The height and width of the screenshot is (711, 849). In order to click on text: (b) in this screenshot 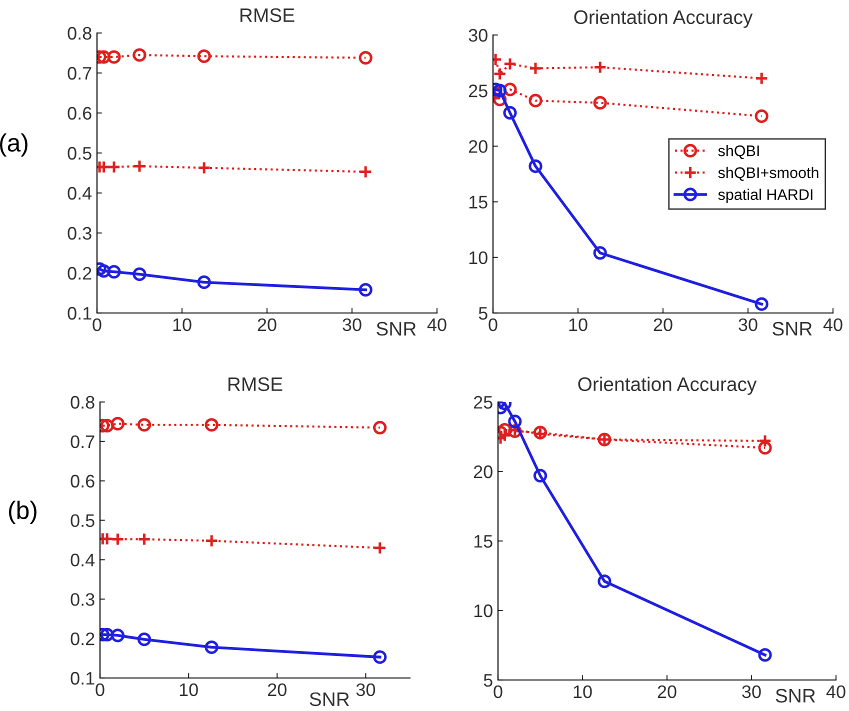, I will do `click(22, 512)`.